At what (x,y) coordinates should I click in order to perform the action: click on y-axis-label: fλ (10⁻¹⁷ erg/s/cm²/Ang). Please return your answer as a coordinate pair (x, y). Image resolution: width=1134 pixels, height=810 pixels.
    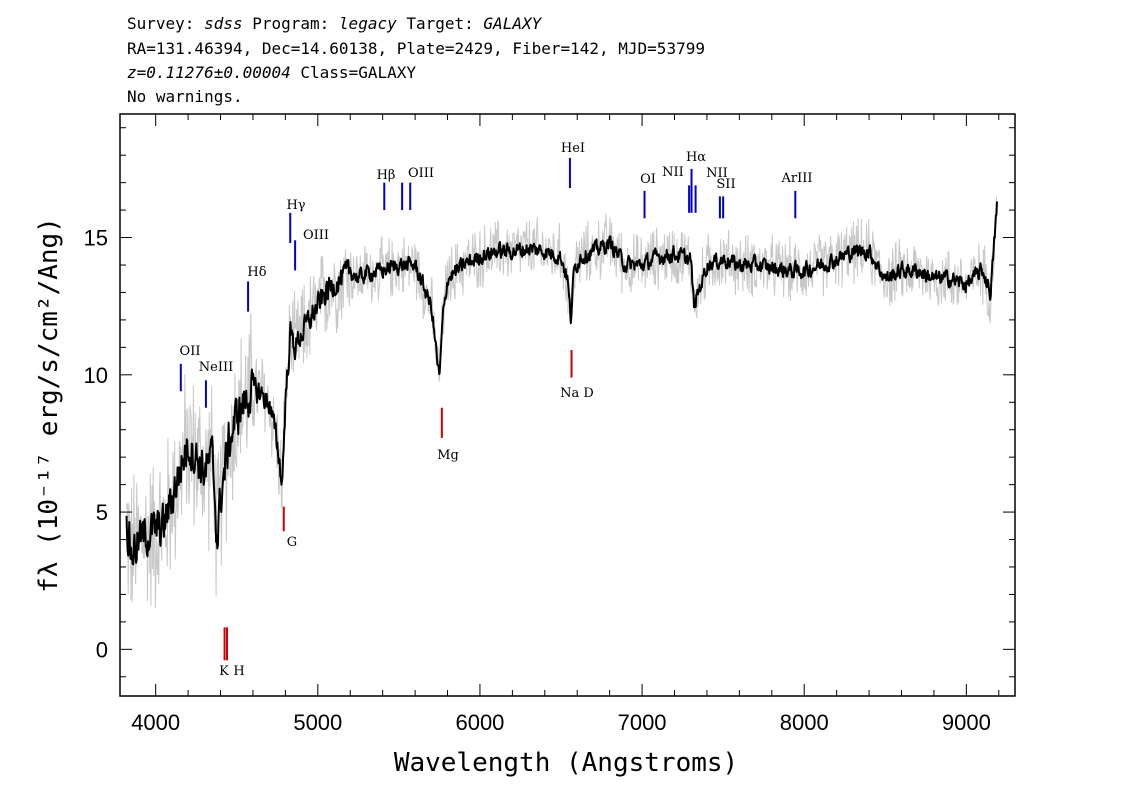
    Looking at the image, I should click on (49, 405).